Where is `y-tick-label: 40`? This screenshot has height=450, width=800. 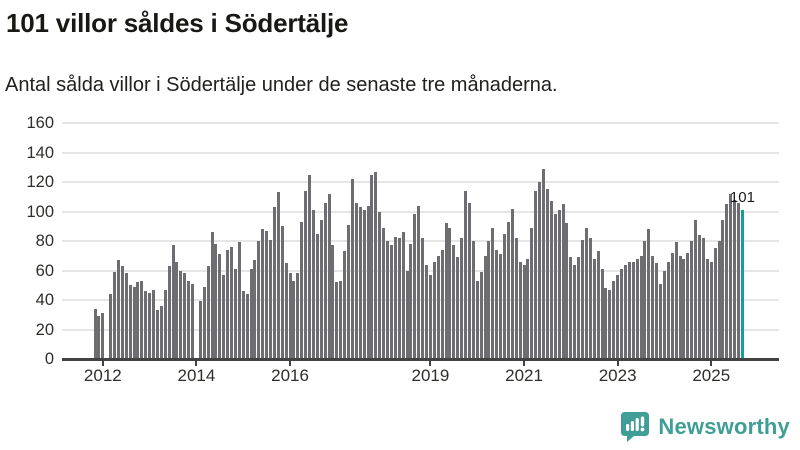 y-tick-label: 40 is located at coordinates (44, 300).